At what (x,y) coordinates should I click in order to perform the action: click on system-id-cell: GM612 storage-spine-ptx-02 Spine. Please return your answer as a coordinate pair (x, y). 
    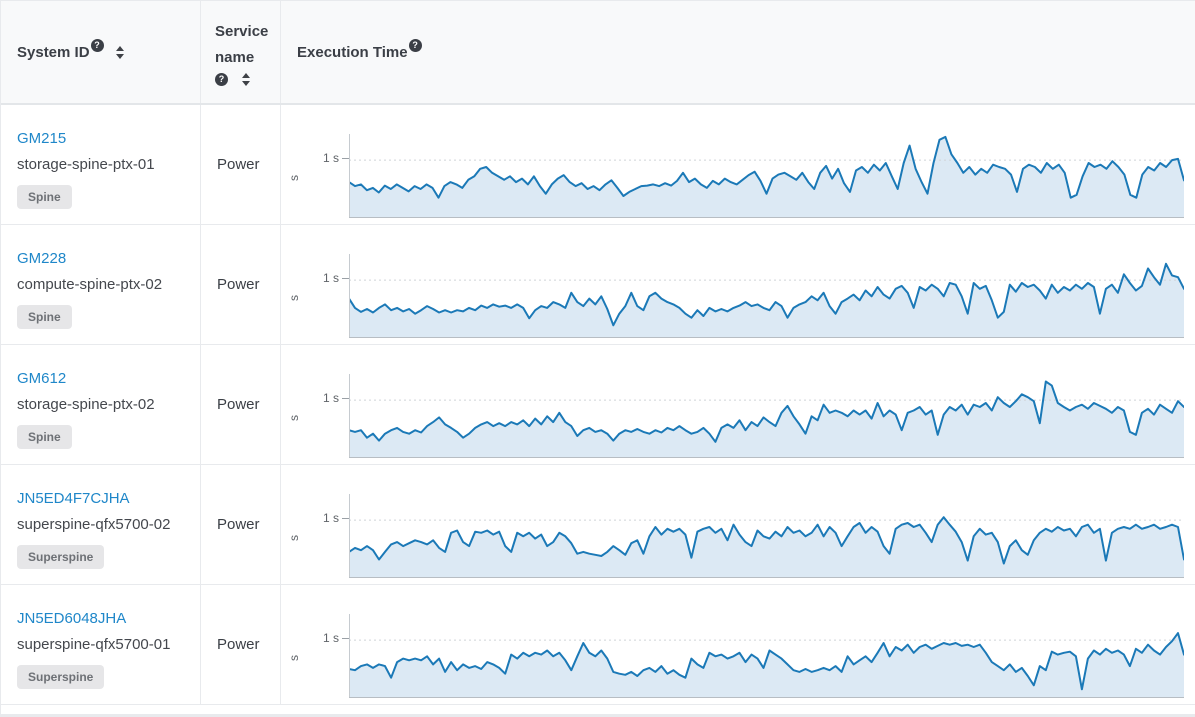
    Looking at the image, I should click on (101, 404).